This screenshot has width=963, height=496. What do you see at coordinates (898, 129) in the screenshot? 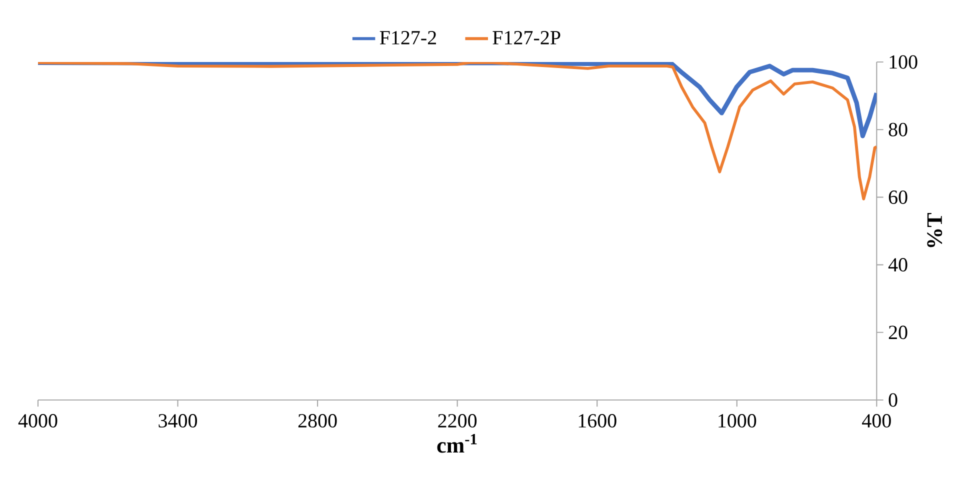
I see `y-tick-label: 80` at bounding box center [898, 129].